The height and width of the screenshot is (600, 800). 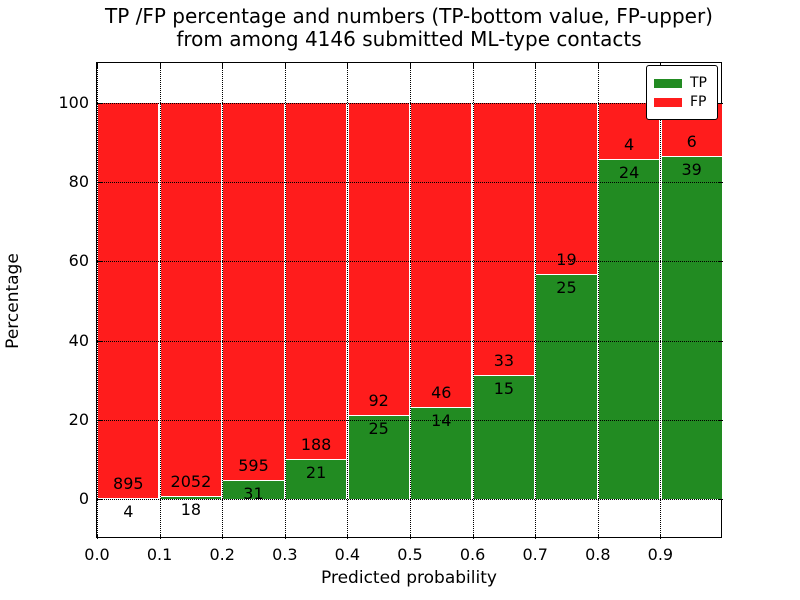 What do you see at coordinates (409, 578) in the screenshot?
I see `x-axis-label: Predicted probability` at bounding box center [409, 578].